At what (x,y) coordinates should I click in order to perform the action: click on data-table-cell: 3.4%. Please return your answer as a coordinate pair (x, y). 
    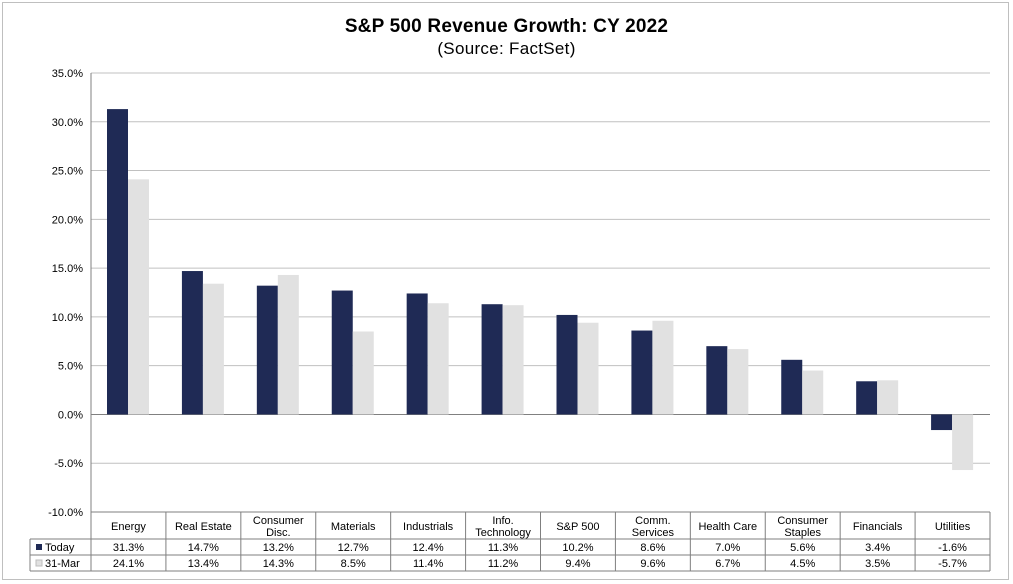
    Looking at the image, I should click on (877, 548).